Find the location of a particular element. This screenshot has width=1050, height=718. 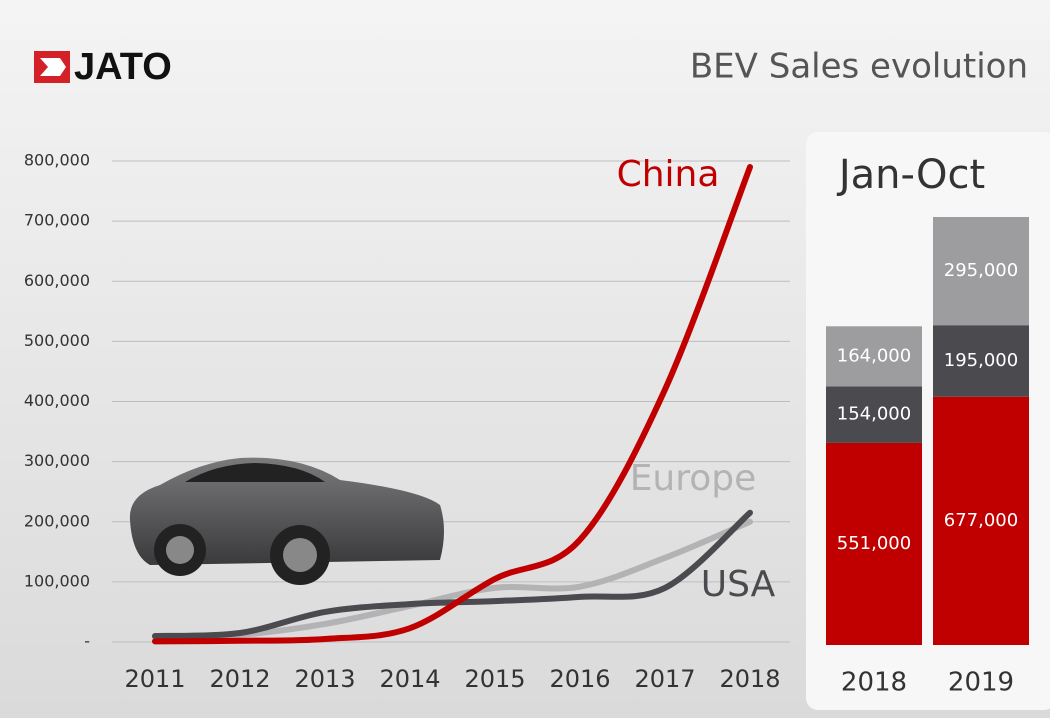

value-label: 551,000 is located at coordinates (874, 543).